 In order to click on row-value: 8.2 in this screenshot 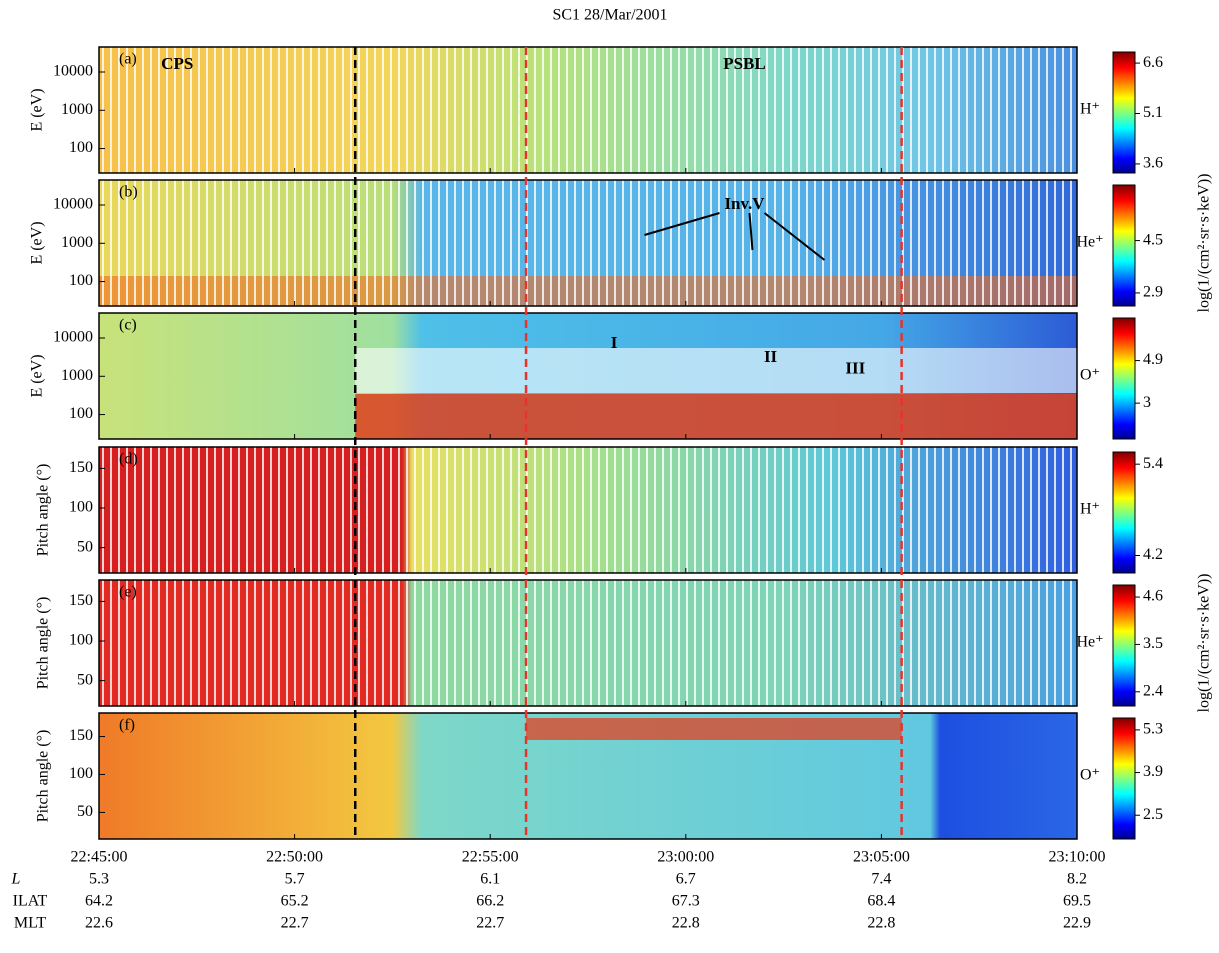, I will do `click(1077, 879)`.